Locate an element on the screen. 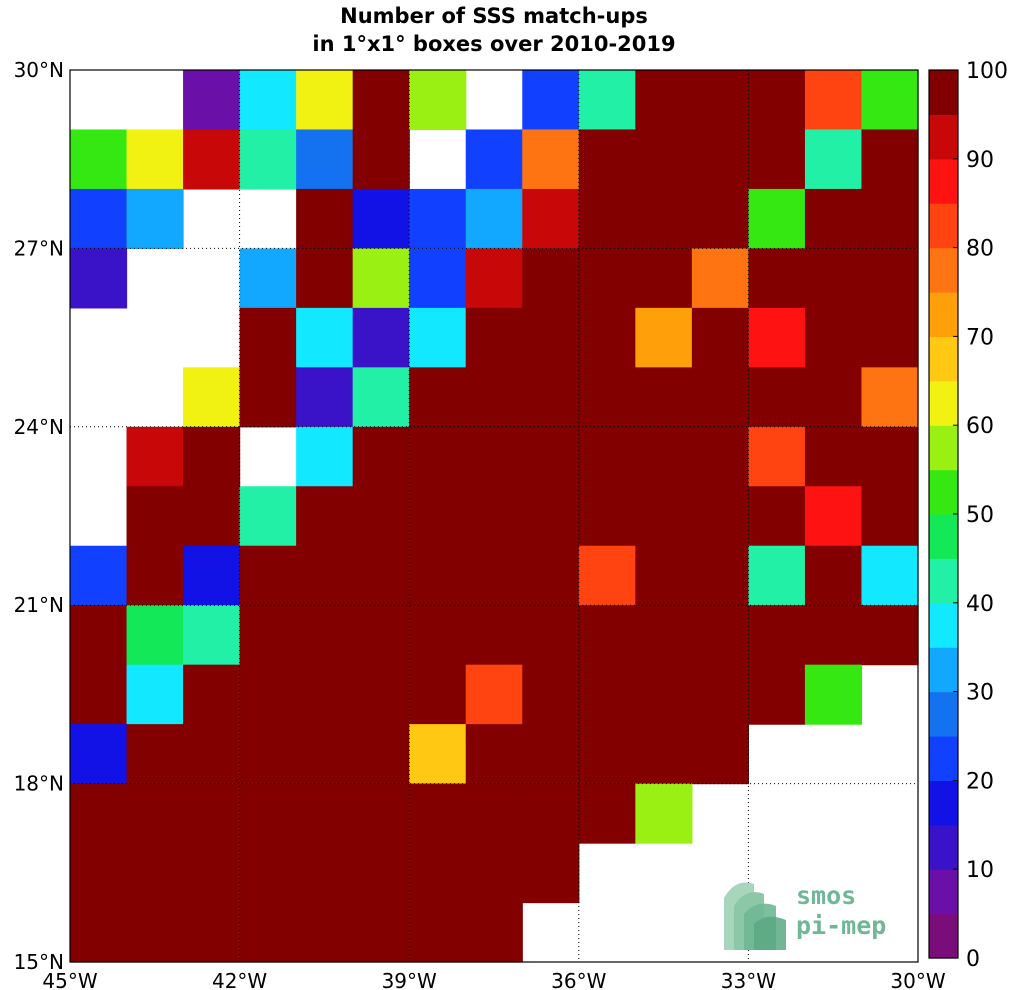 The image size is (1019, 990). chart-title-line-1: Number of SSS match-ups is located at coordinates (494, 16).